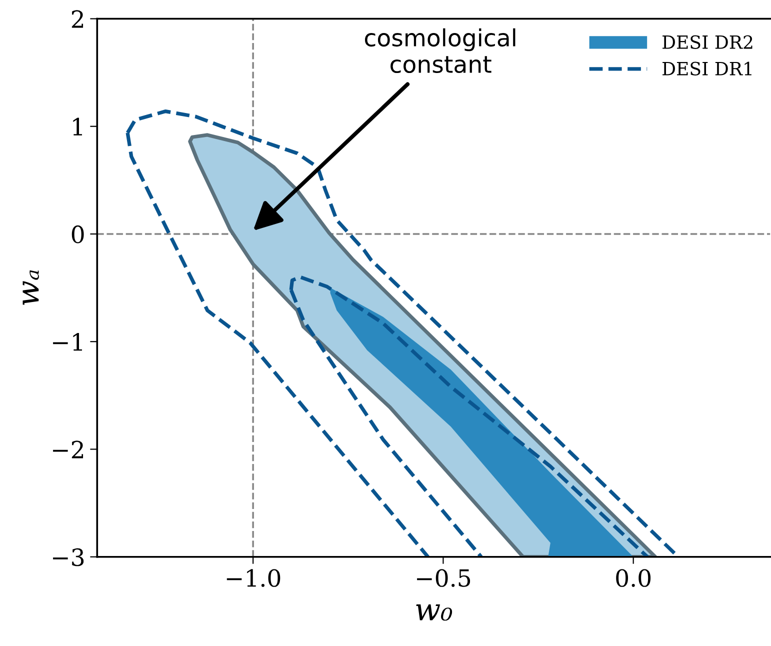  I want to click on y-tick-label: 2, so click(78, 19).